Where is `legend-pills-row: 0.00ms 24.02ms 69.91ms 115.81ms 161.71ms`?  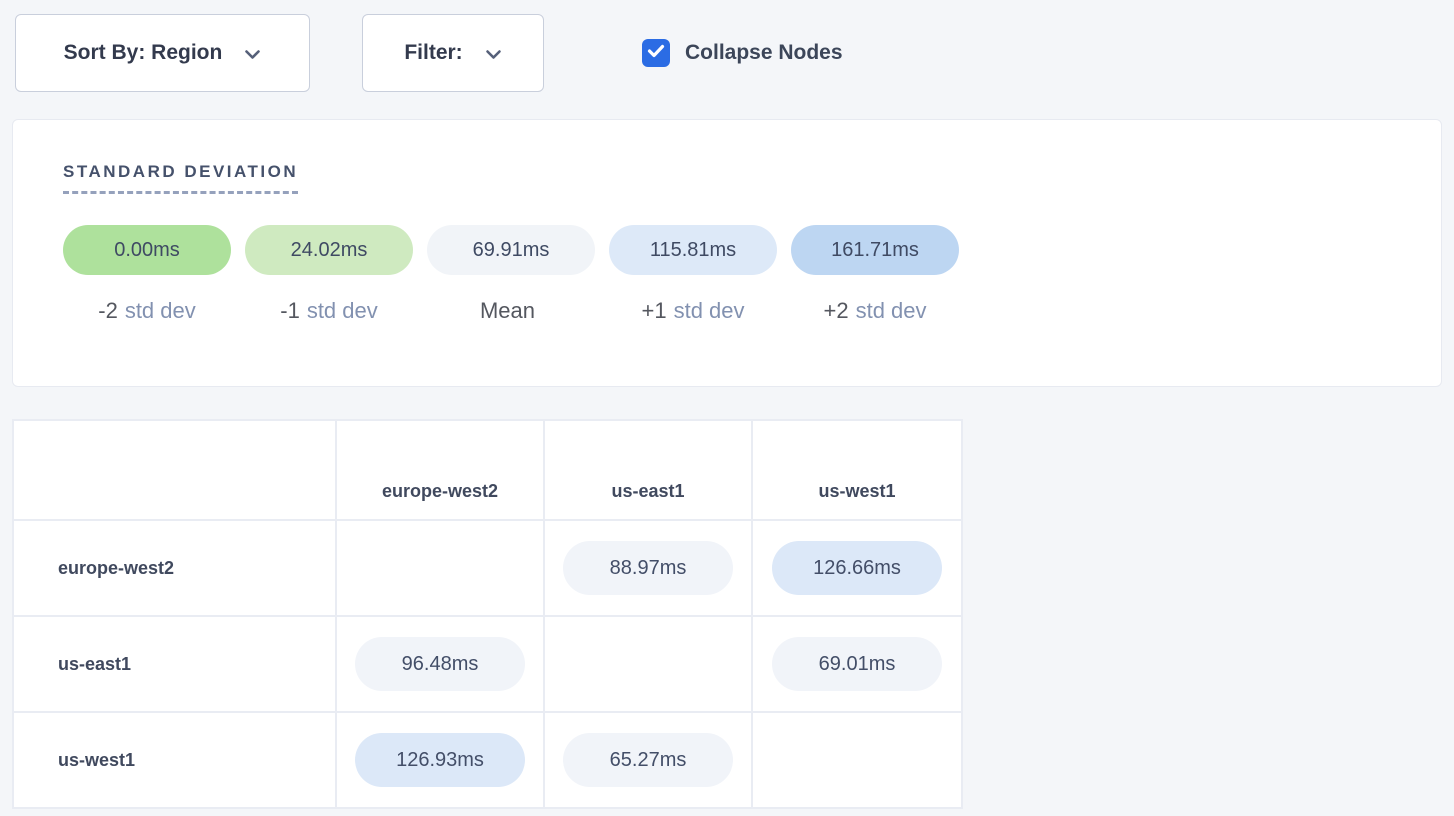 legend-pills-row: 0.00ms 24.02ms 69.91ms 115.81ms 161.71ms is located at coordinates (752, 250).